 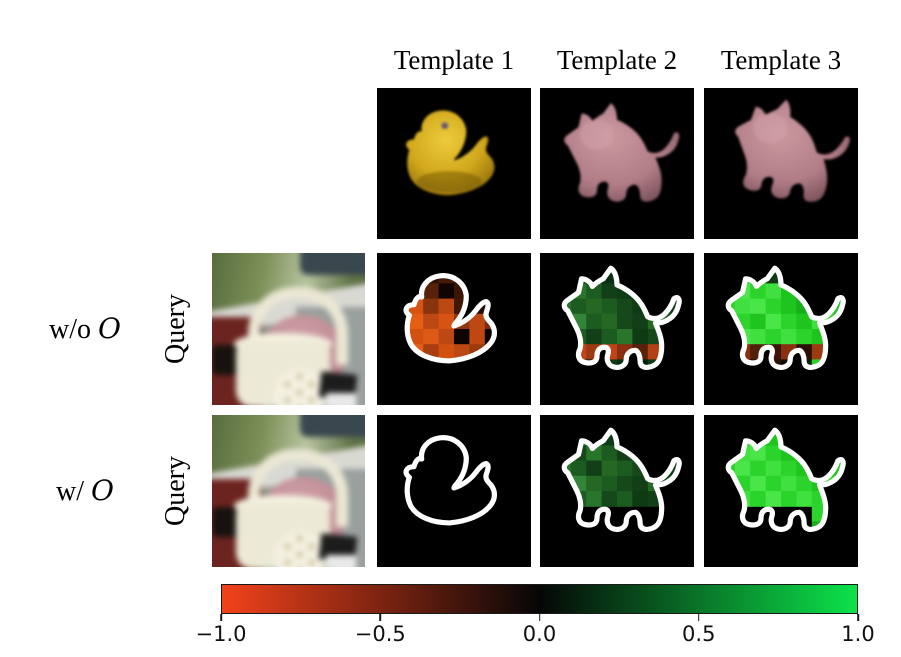 What do you see at coordinates (699, 634) in the screenshot?
I see `colorbar-tick-label: 0.5` at bounding box center [699, 634].